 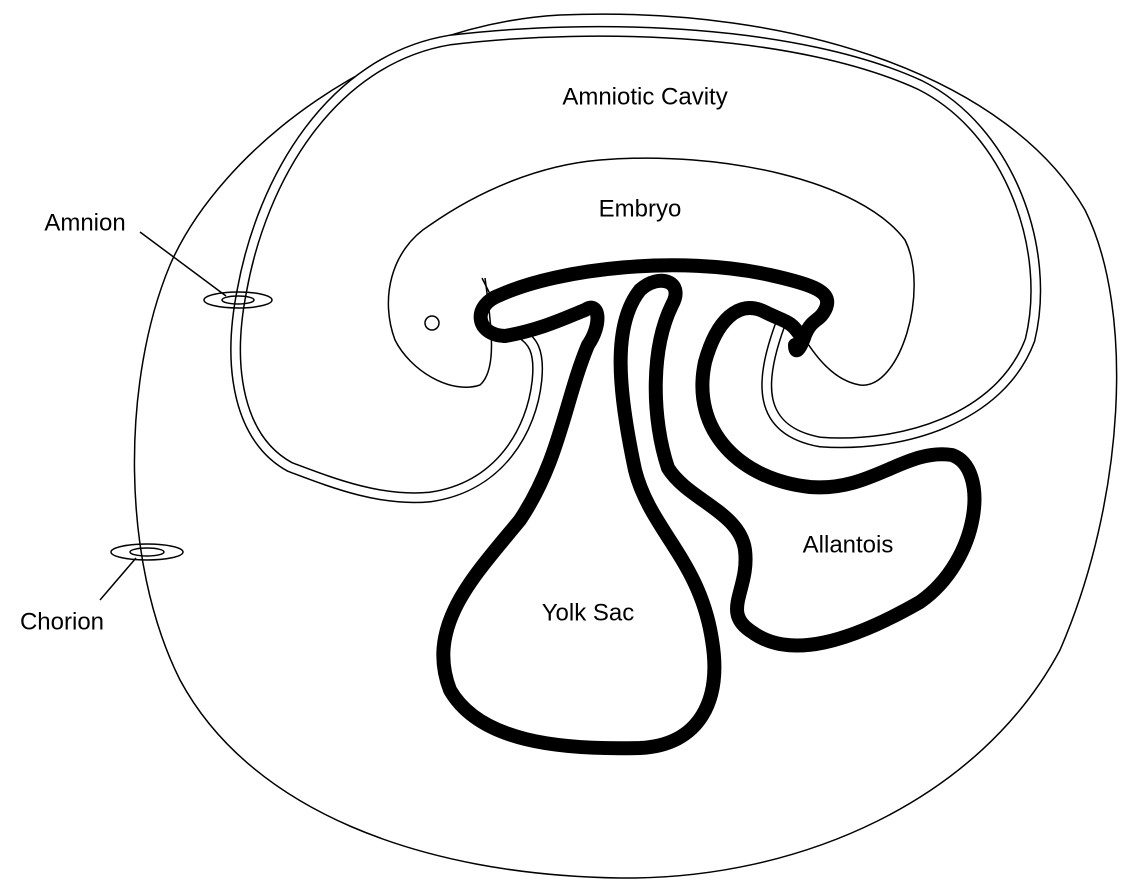 I want to click on label: Amniotic Cavity, so click(x=644, y=96).